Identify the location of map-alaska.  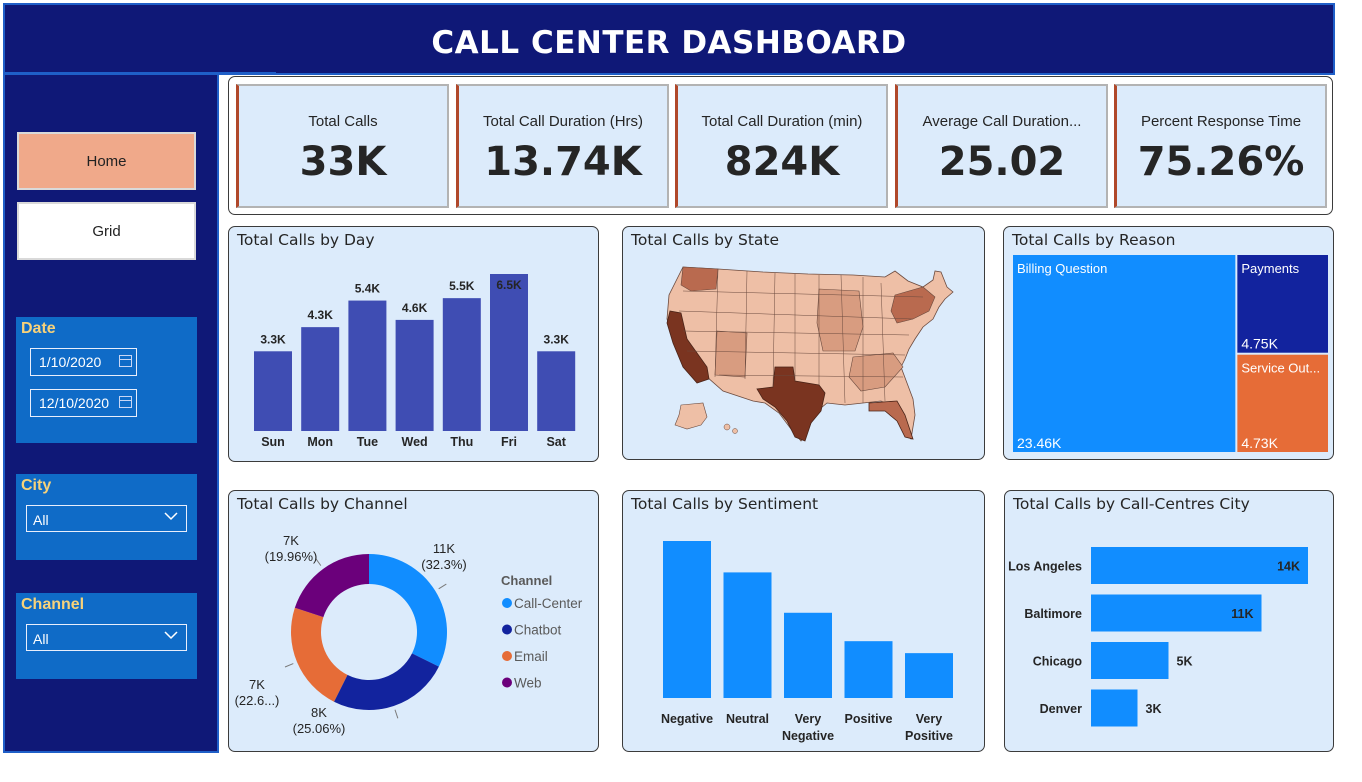
(691, 416).